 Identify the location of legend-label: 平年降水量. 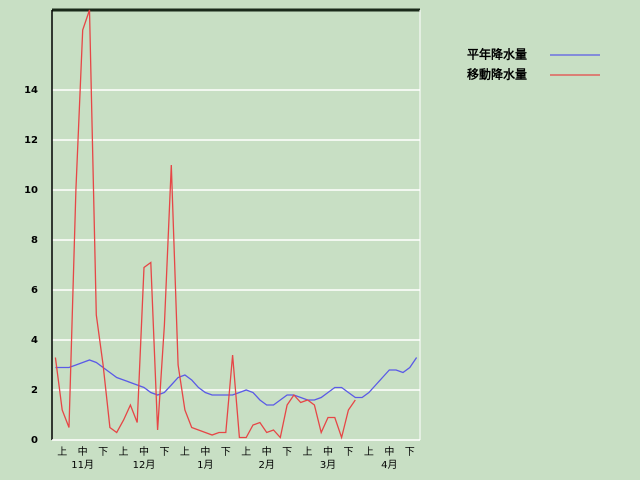
(497, 54).